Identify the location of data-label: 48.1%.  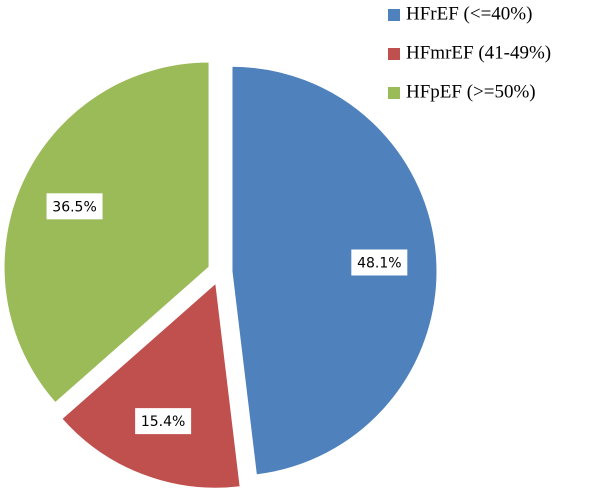
(379, 263).